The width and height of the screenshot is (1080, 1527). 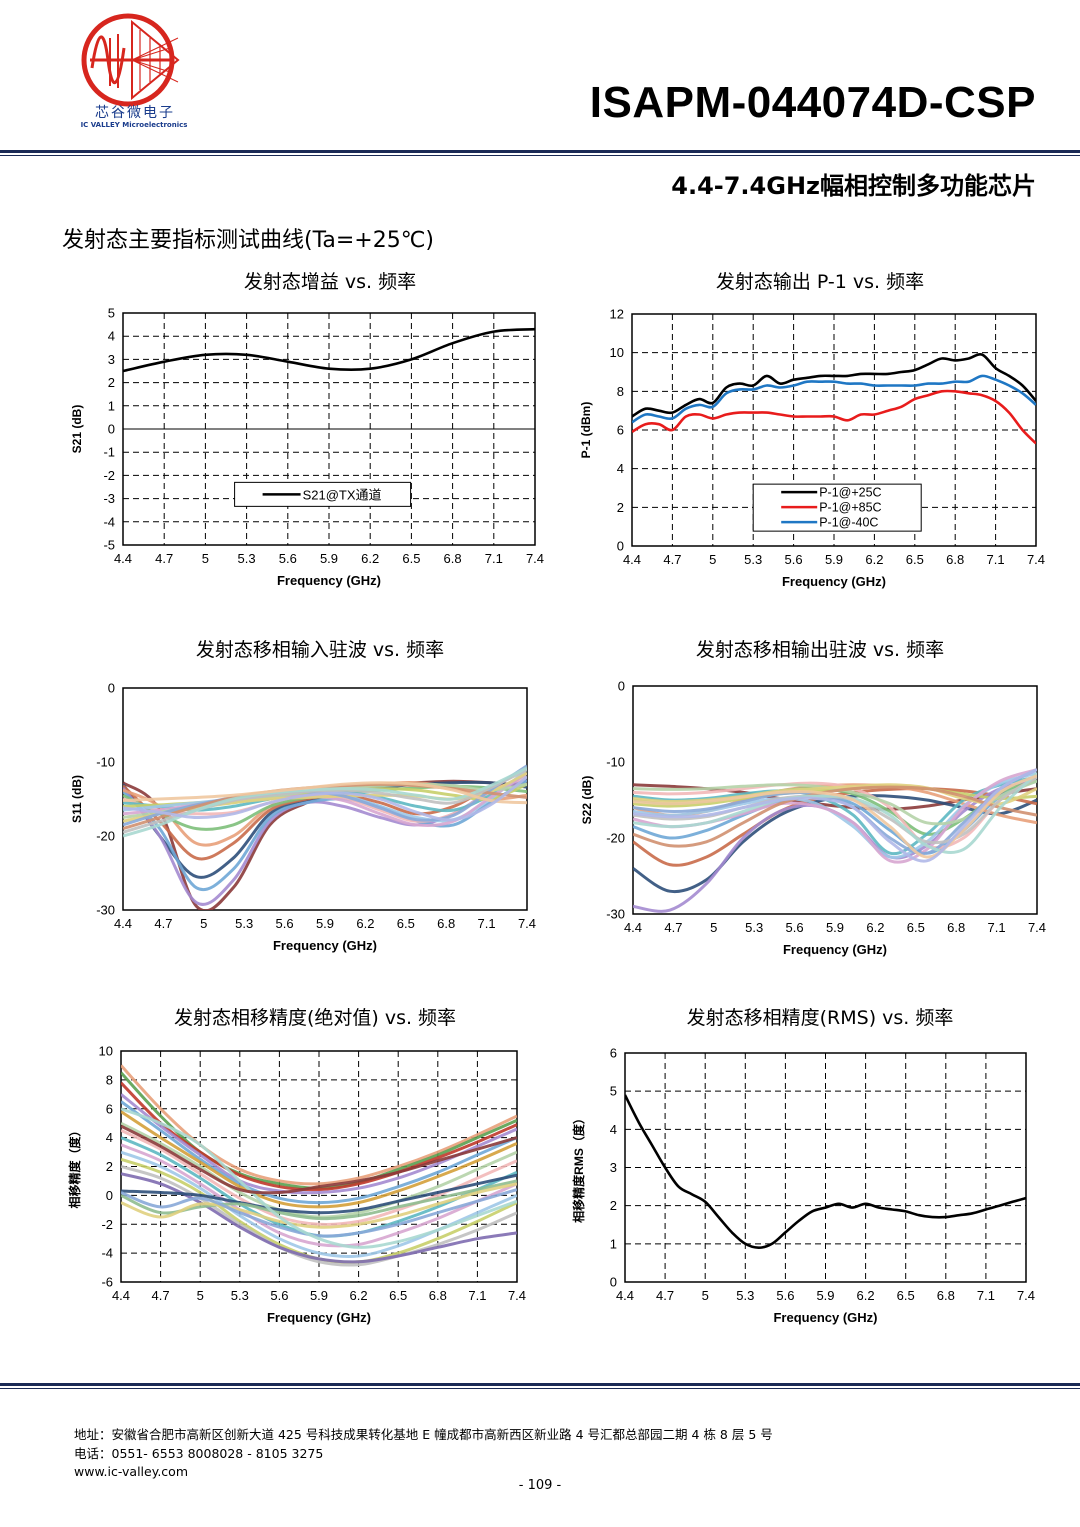 I want to click on chart-title-s22: 发射态移相输出驻波 vs. 频率, so click(x=820, y=650).